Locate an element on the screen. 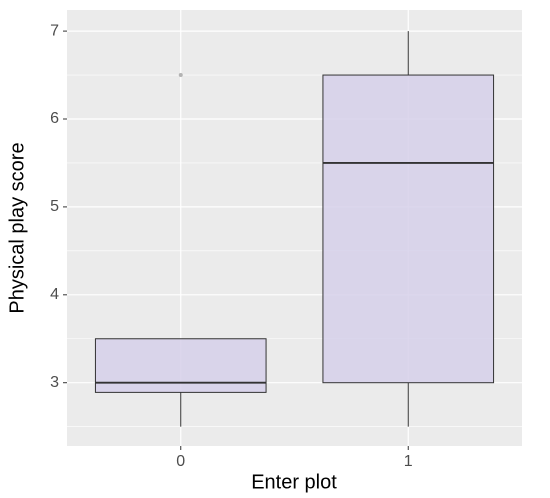 Image resolution: width=550 pixels, height=498 pixels. y-axis-title: Physical play score is located at coordinates (17, 227).